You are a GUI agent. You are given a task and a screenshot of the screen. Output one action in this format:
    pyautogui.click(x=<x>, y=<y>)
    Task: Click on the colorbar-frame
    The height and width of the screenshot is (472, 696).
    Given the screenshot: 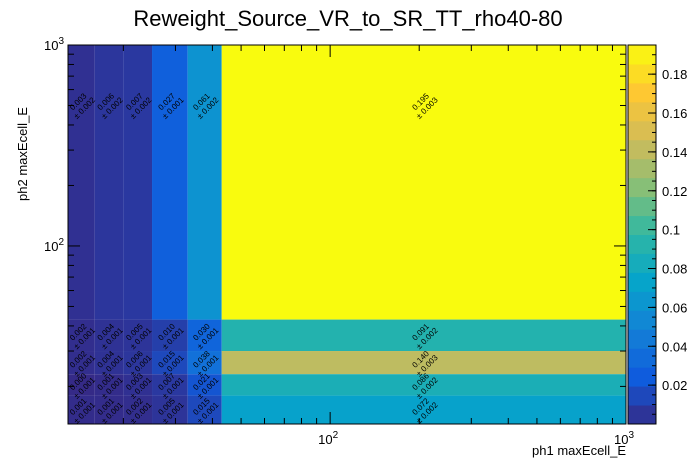 What is the action you would take?
    pyautogui.click(x=642, y=234)
    